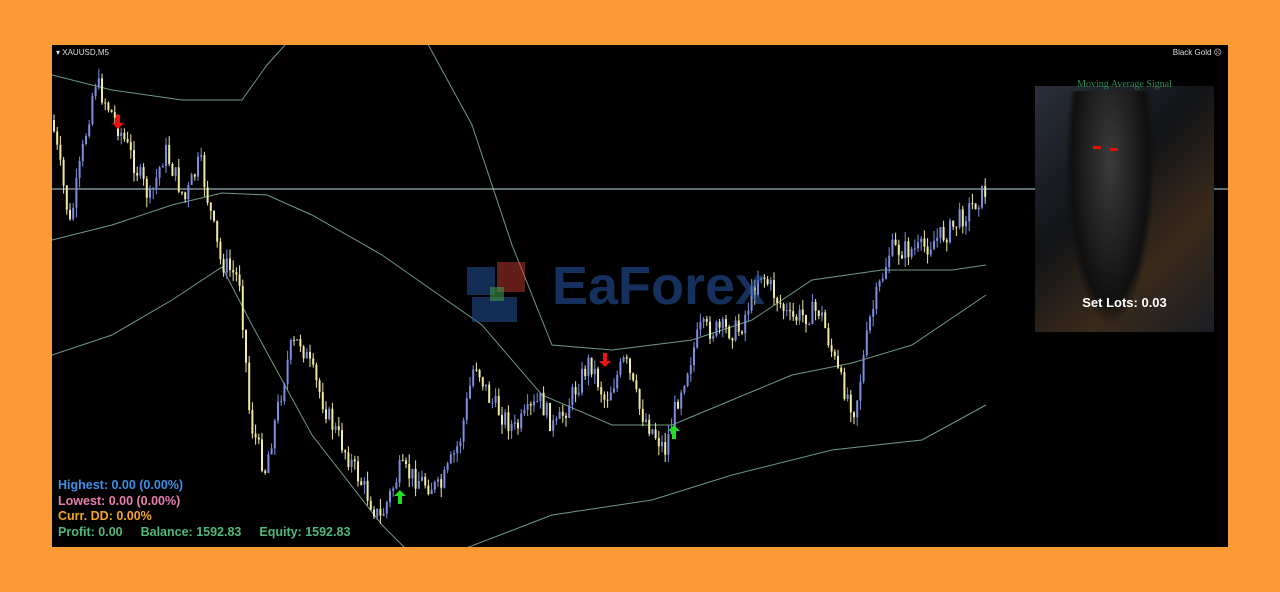 Image resolution: width=1280 pixels, height=592 pixels. What do you see at coordinates (1197, 52) in the screenshot?
I see `ea-name-label: Black Gold ☹` at bounding box center [1197, 52].